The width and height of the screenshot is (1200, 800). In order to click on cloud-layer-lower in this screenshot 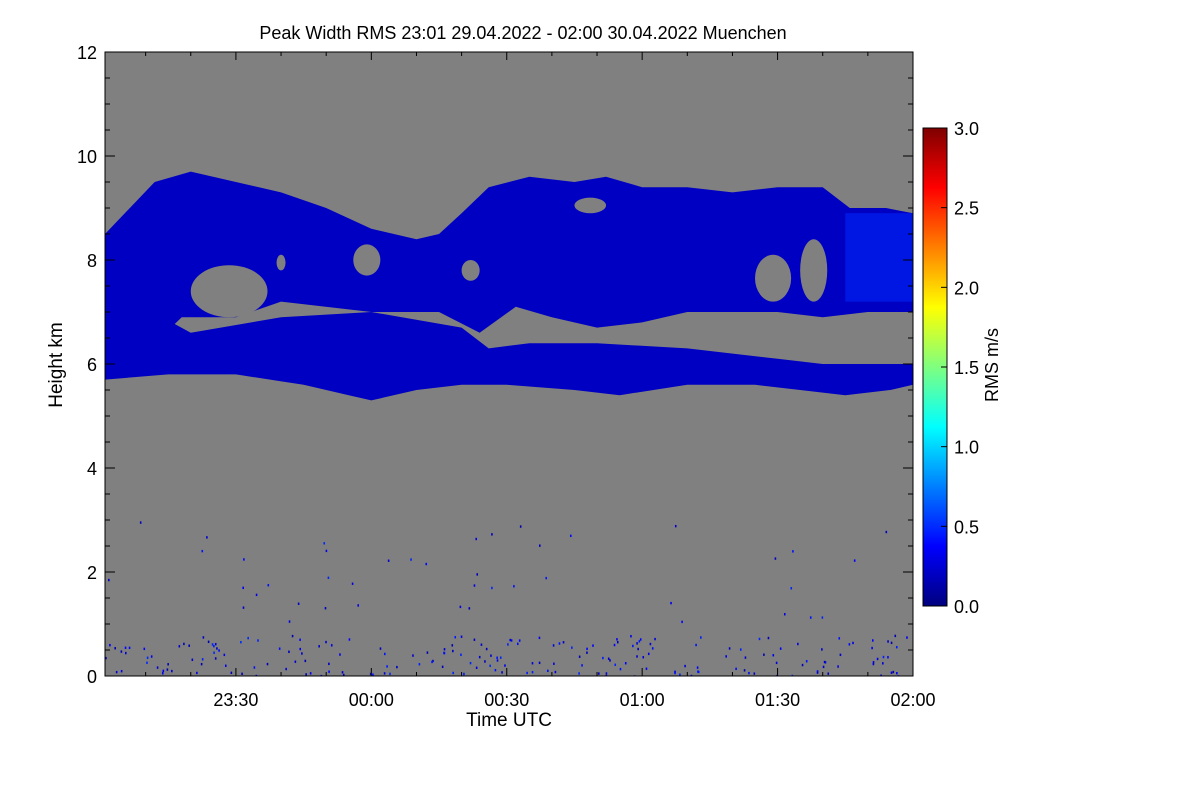, I will do `click(509, 343)`.